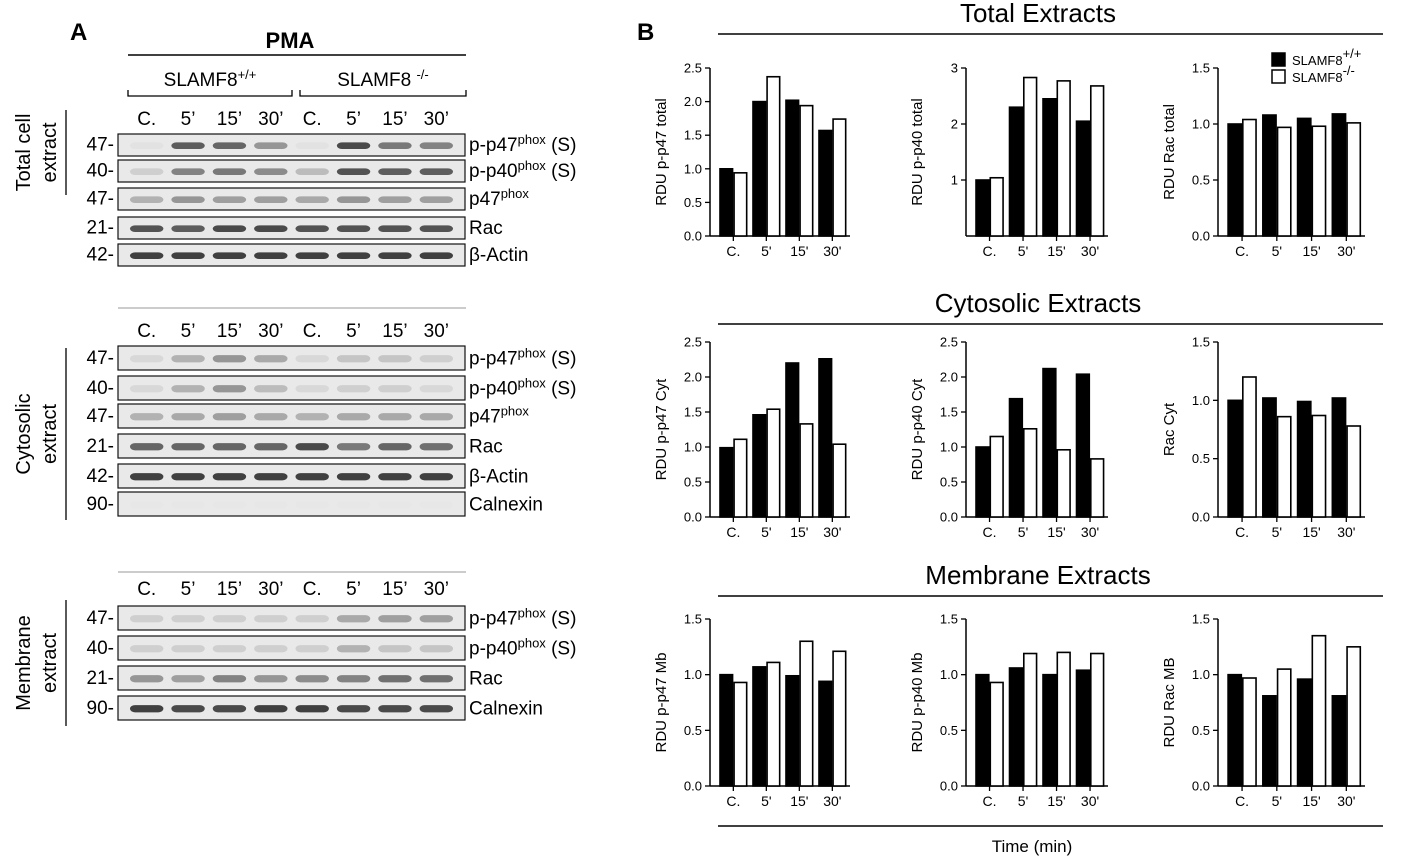 The height and width of the screenshot is (858, 1418). I want to click on y-axis-label: RDU Rac MB, so click(1169, 702).